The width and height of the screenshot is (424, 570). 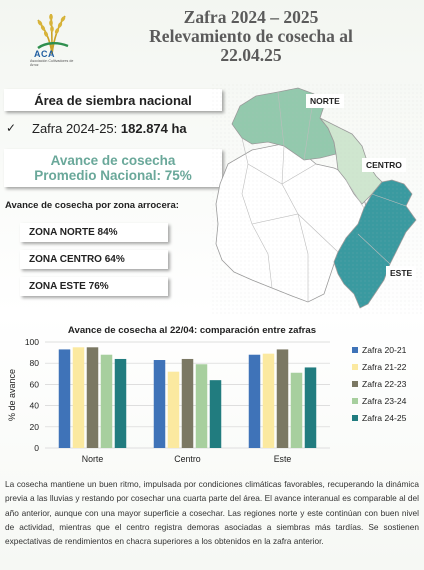 What do you see at coordinates (113, 160) in the screenshot?
I see `national-progress-line-1: Avance de cosecha` at bounding box center [113, 160].